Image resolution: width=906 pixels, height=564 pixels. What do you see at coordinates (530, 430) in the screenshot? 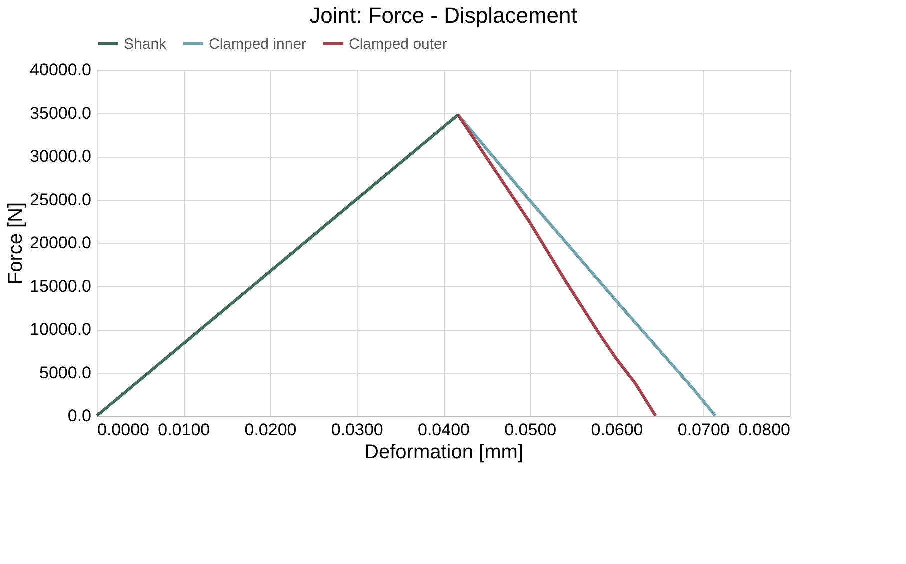
I see `x-tick-label: 0.0500` at bounding box center [530, 430].